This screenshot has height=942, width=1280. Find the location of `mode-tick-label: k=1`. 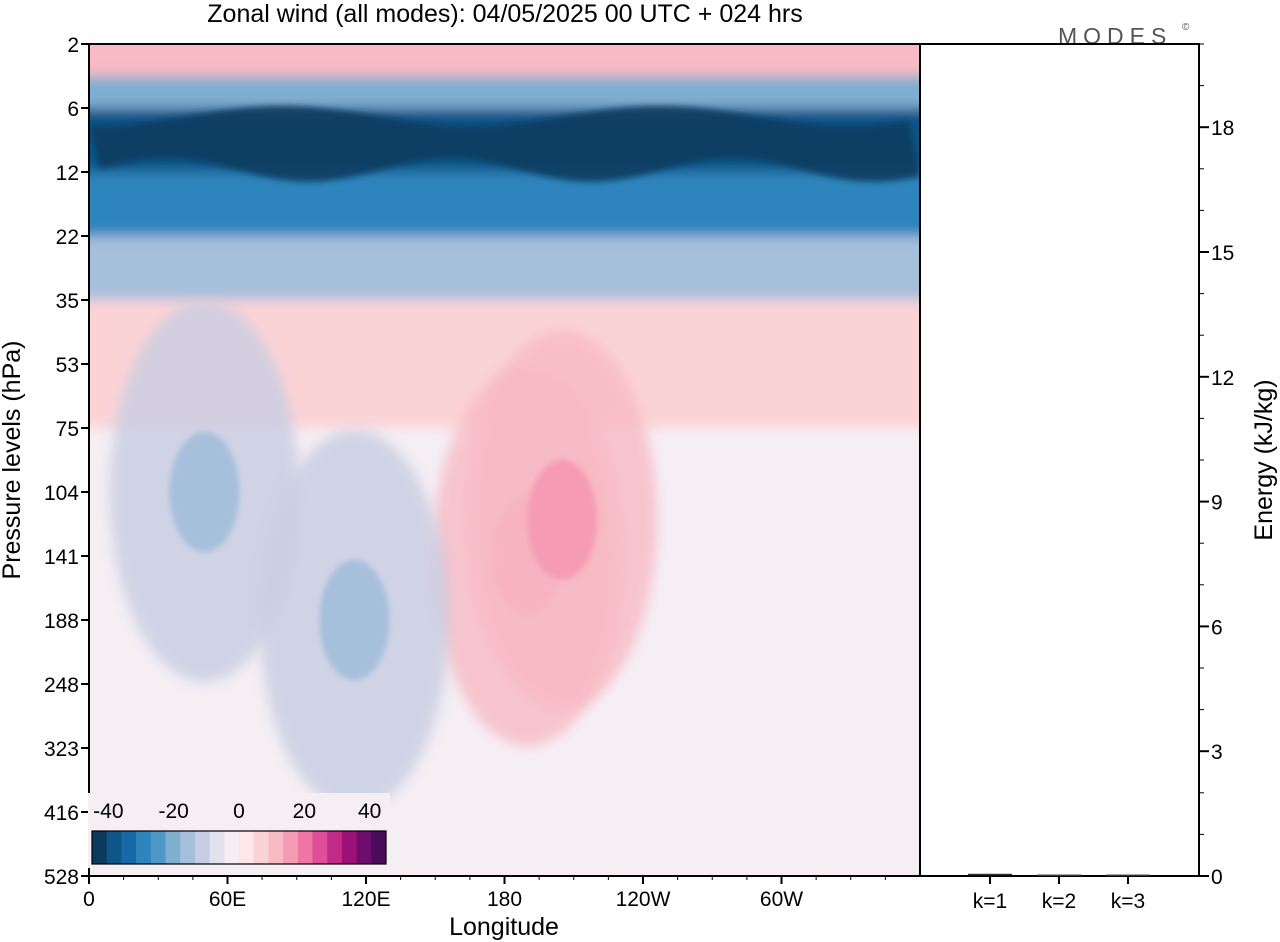

mode-tick-label: k=1 is located at coordinates (990, 901).